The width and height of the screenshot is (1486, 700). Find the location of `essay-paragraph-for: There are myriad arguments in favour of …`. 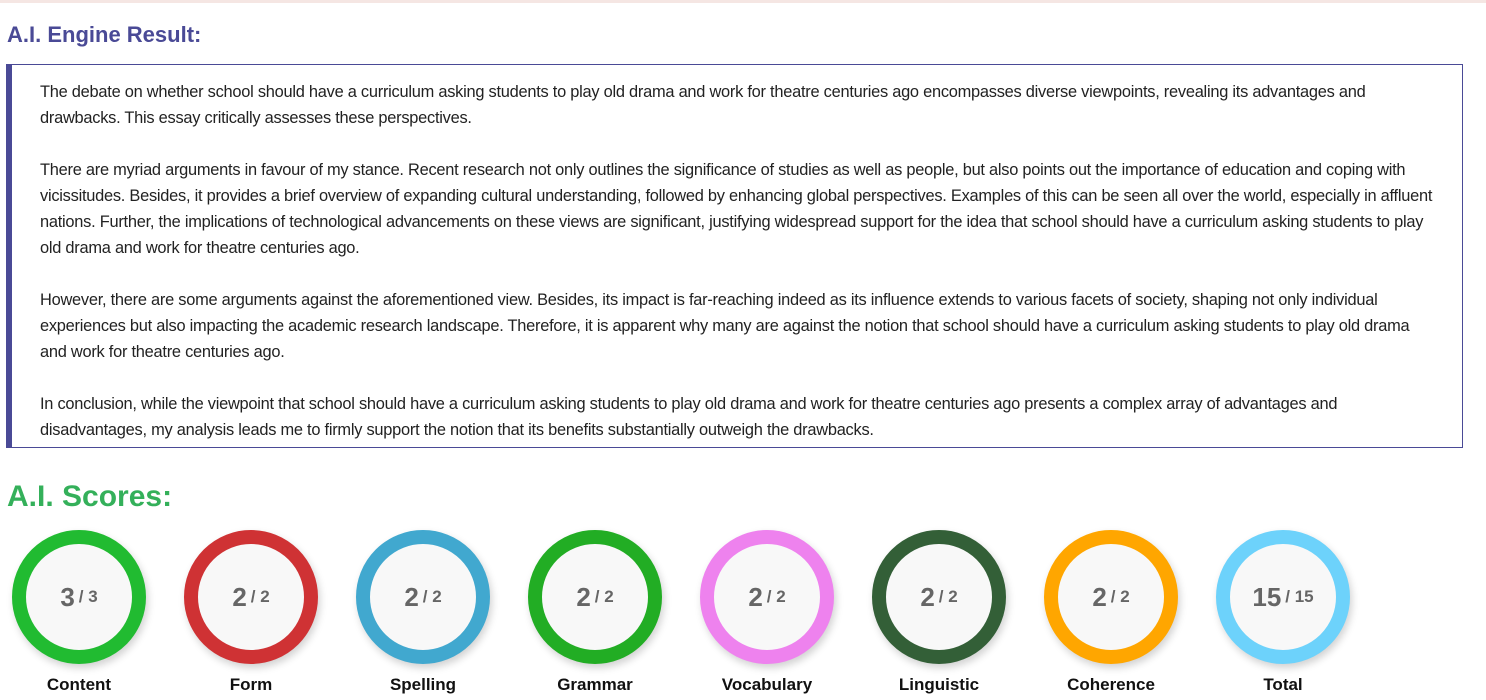

essay-paragraph-for: There are myriad arguments in favour of … is located at coordinates (736, 209).